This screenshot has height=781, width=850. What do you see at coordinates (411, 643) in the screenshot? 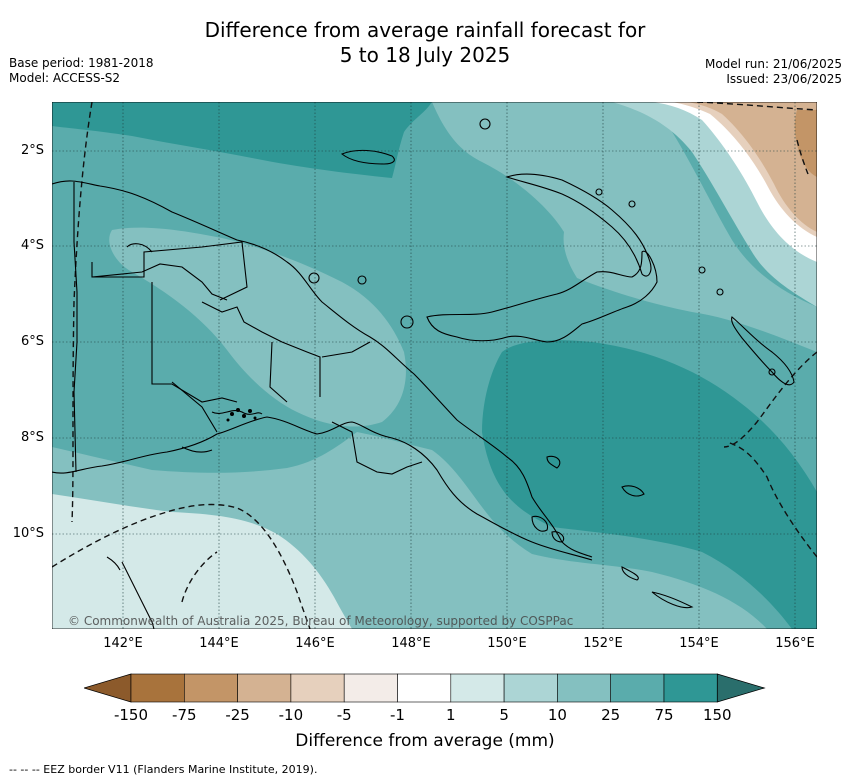
I see `longitude-label-148e: 148°E` at bounding box center [411, 643].